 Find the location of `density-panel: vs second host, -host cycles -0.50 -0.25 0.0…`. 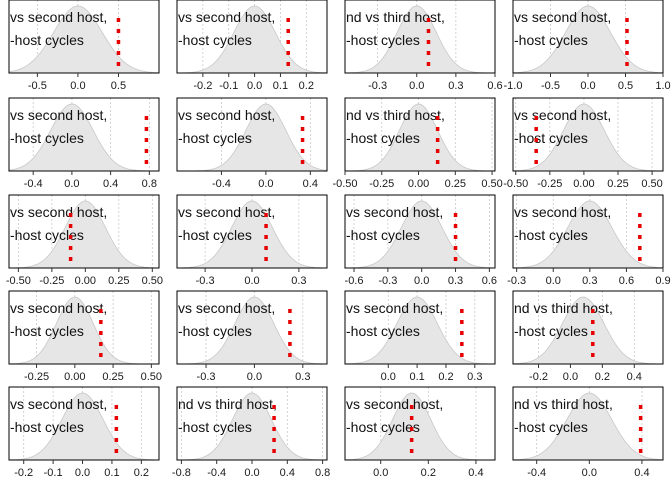

density-panel: vs second host, -host cycles -0.50 -0.25 0.0… is located at coordinates (583, 143).